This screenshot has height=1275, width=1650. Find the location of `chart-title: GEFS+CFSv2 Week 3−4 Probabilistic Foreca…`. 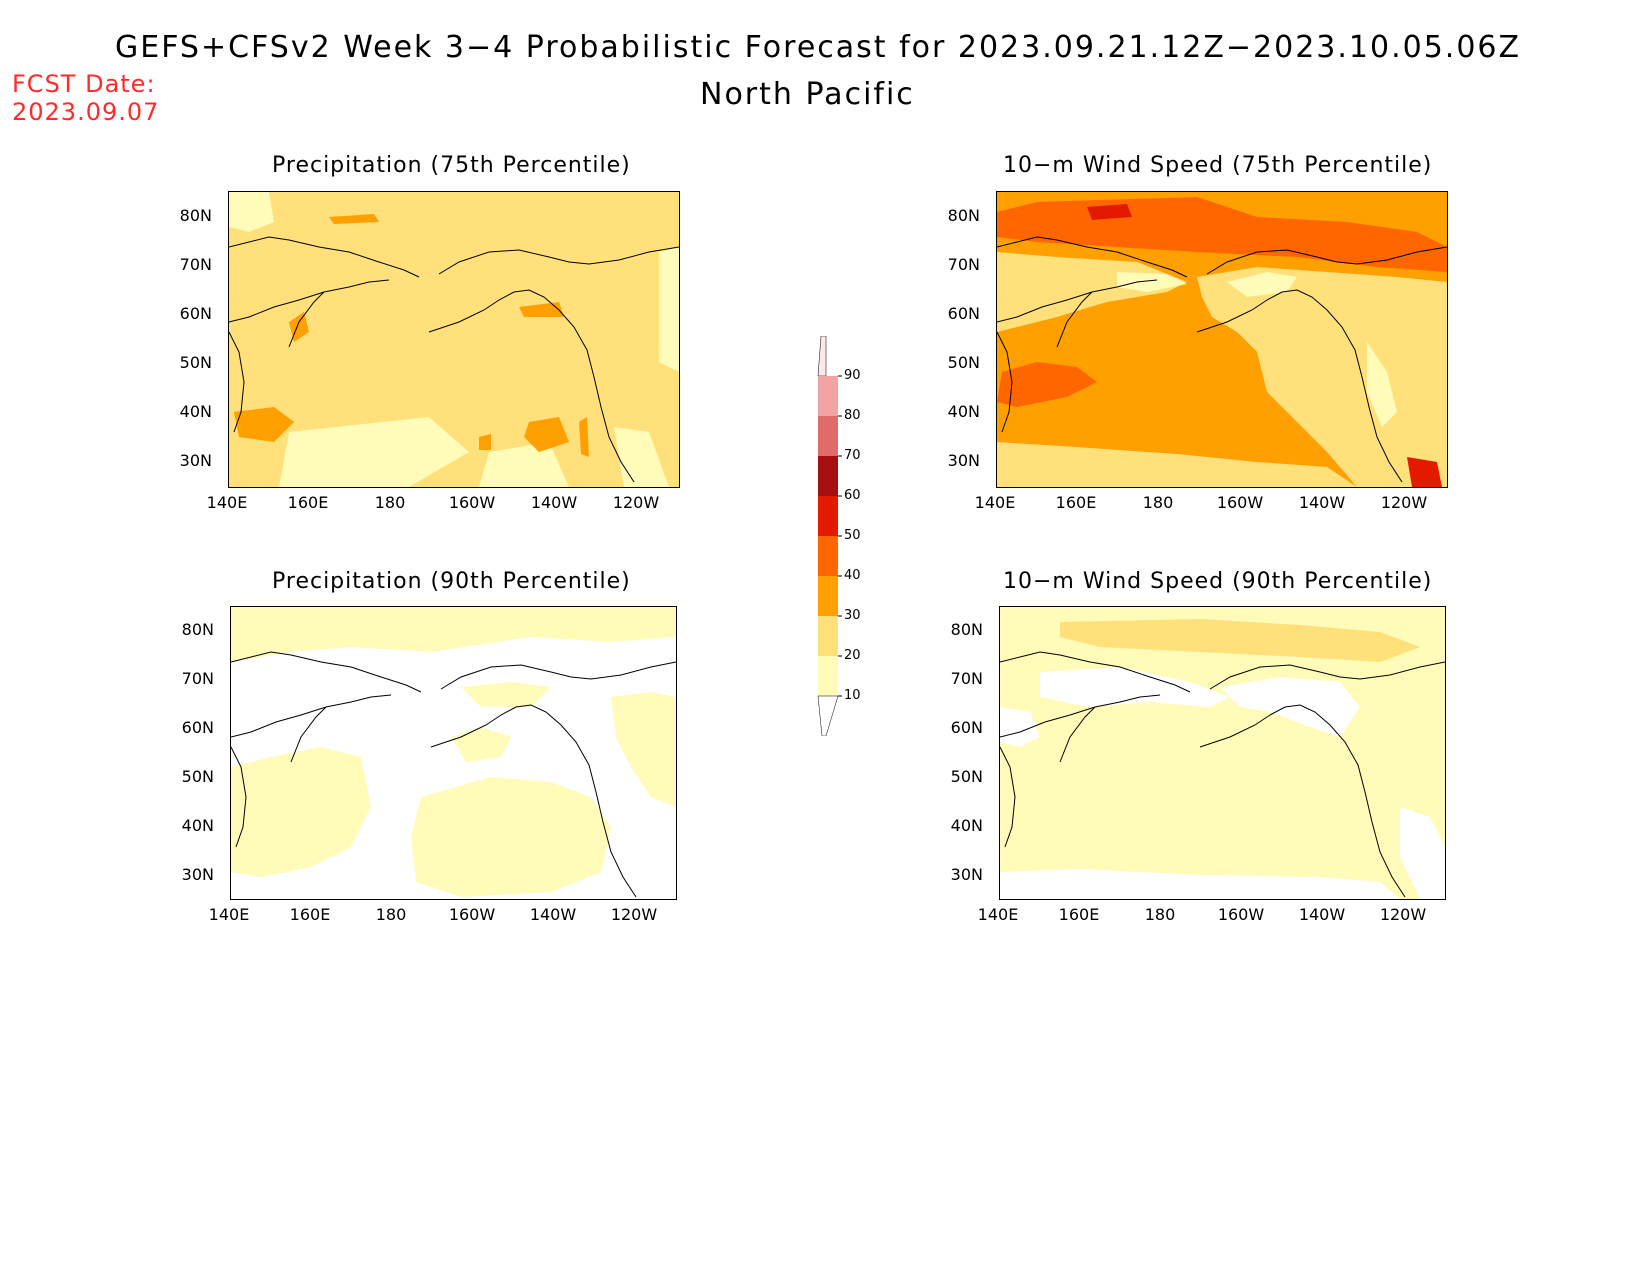

chart-title: GEFS+CFSv2 Week 3−4 Probabilistic Foreca… is located at coordinates (818, 47).